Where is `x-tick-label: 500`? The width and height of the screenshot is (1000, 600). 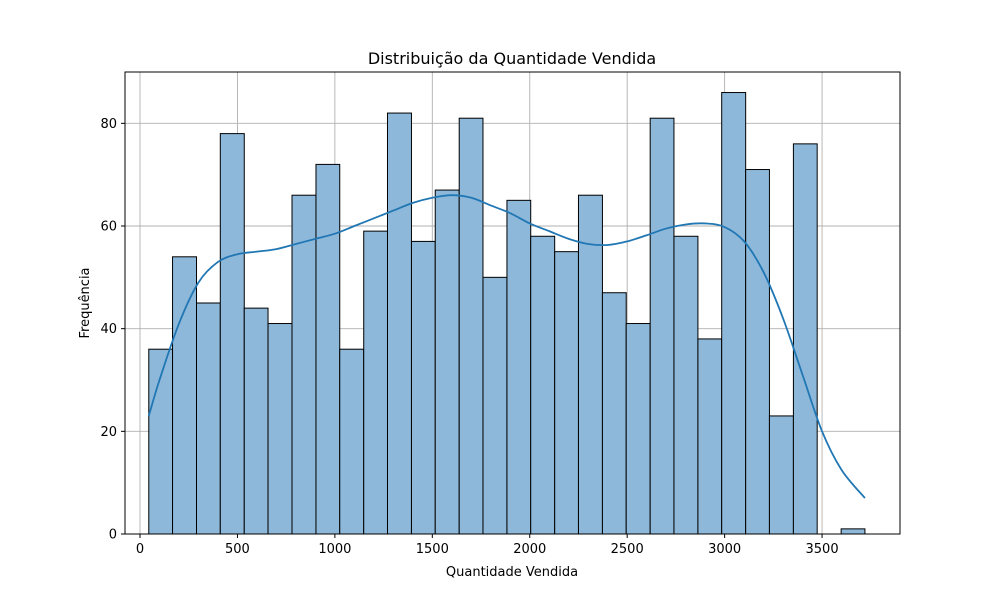 x-tick-label: 500 is located at coordinates (237, 549).